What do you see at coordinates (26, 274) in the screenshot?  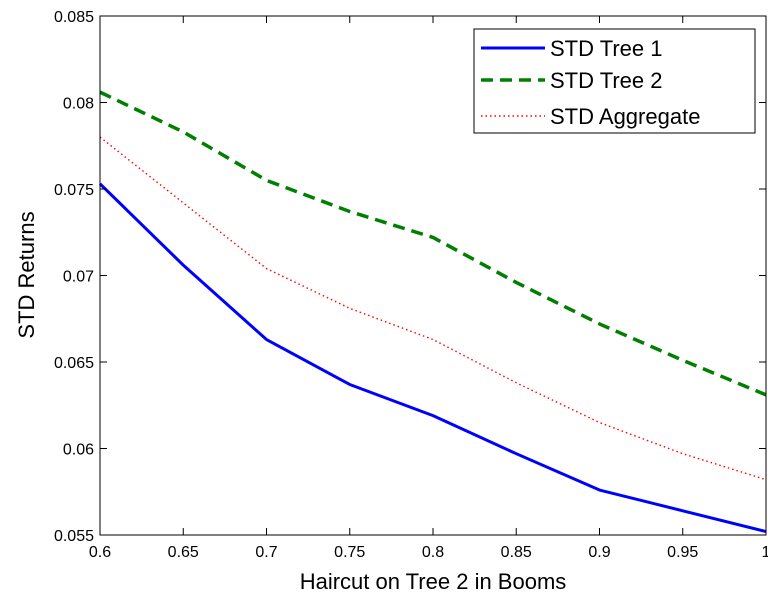 I see `y-axis-title: STD Returns` at bounding box center [26, 274].